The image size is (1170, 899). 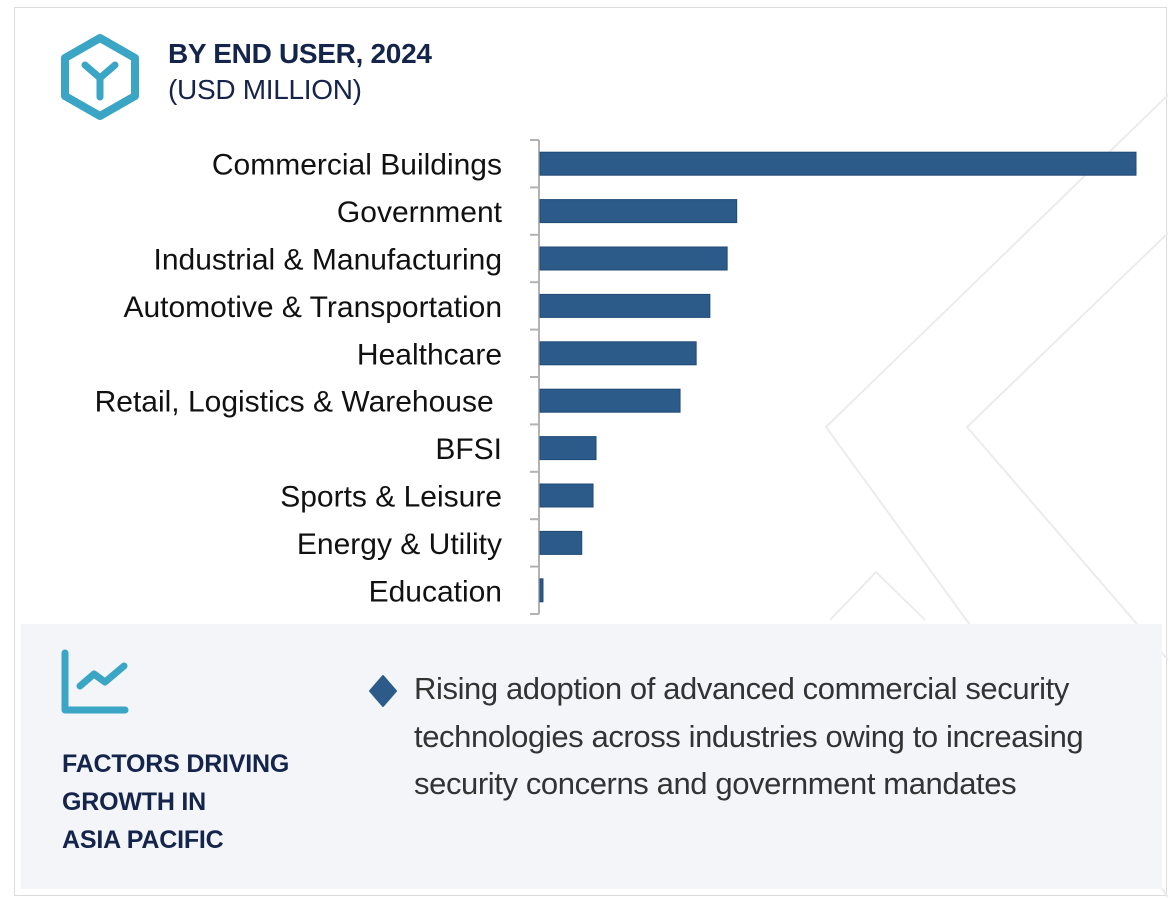 I want to click on factors-title: FACTORS DRIVING GROWTH IN ASIA PACIFIC, so click(x=175, y=802).